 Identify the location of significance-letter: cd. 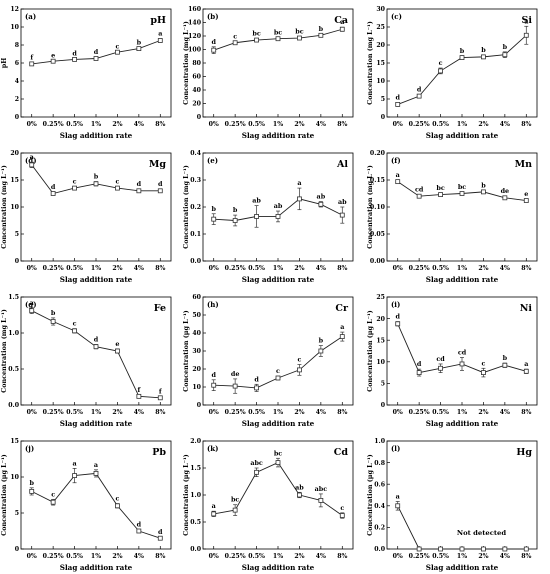
(419, 190).